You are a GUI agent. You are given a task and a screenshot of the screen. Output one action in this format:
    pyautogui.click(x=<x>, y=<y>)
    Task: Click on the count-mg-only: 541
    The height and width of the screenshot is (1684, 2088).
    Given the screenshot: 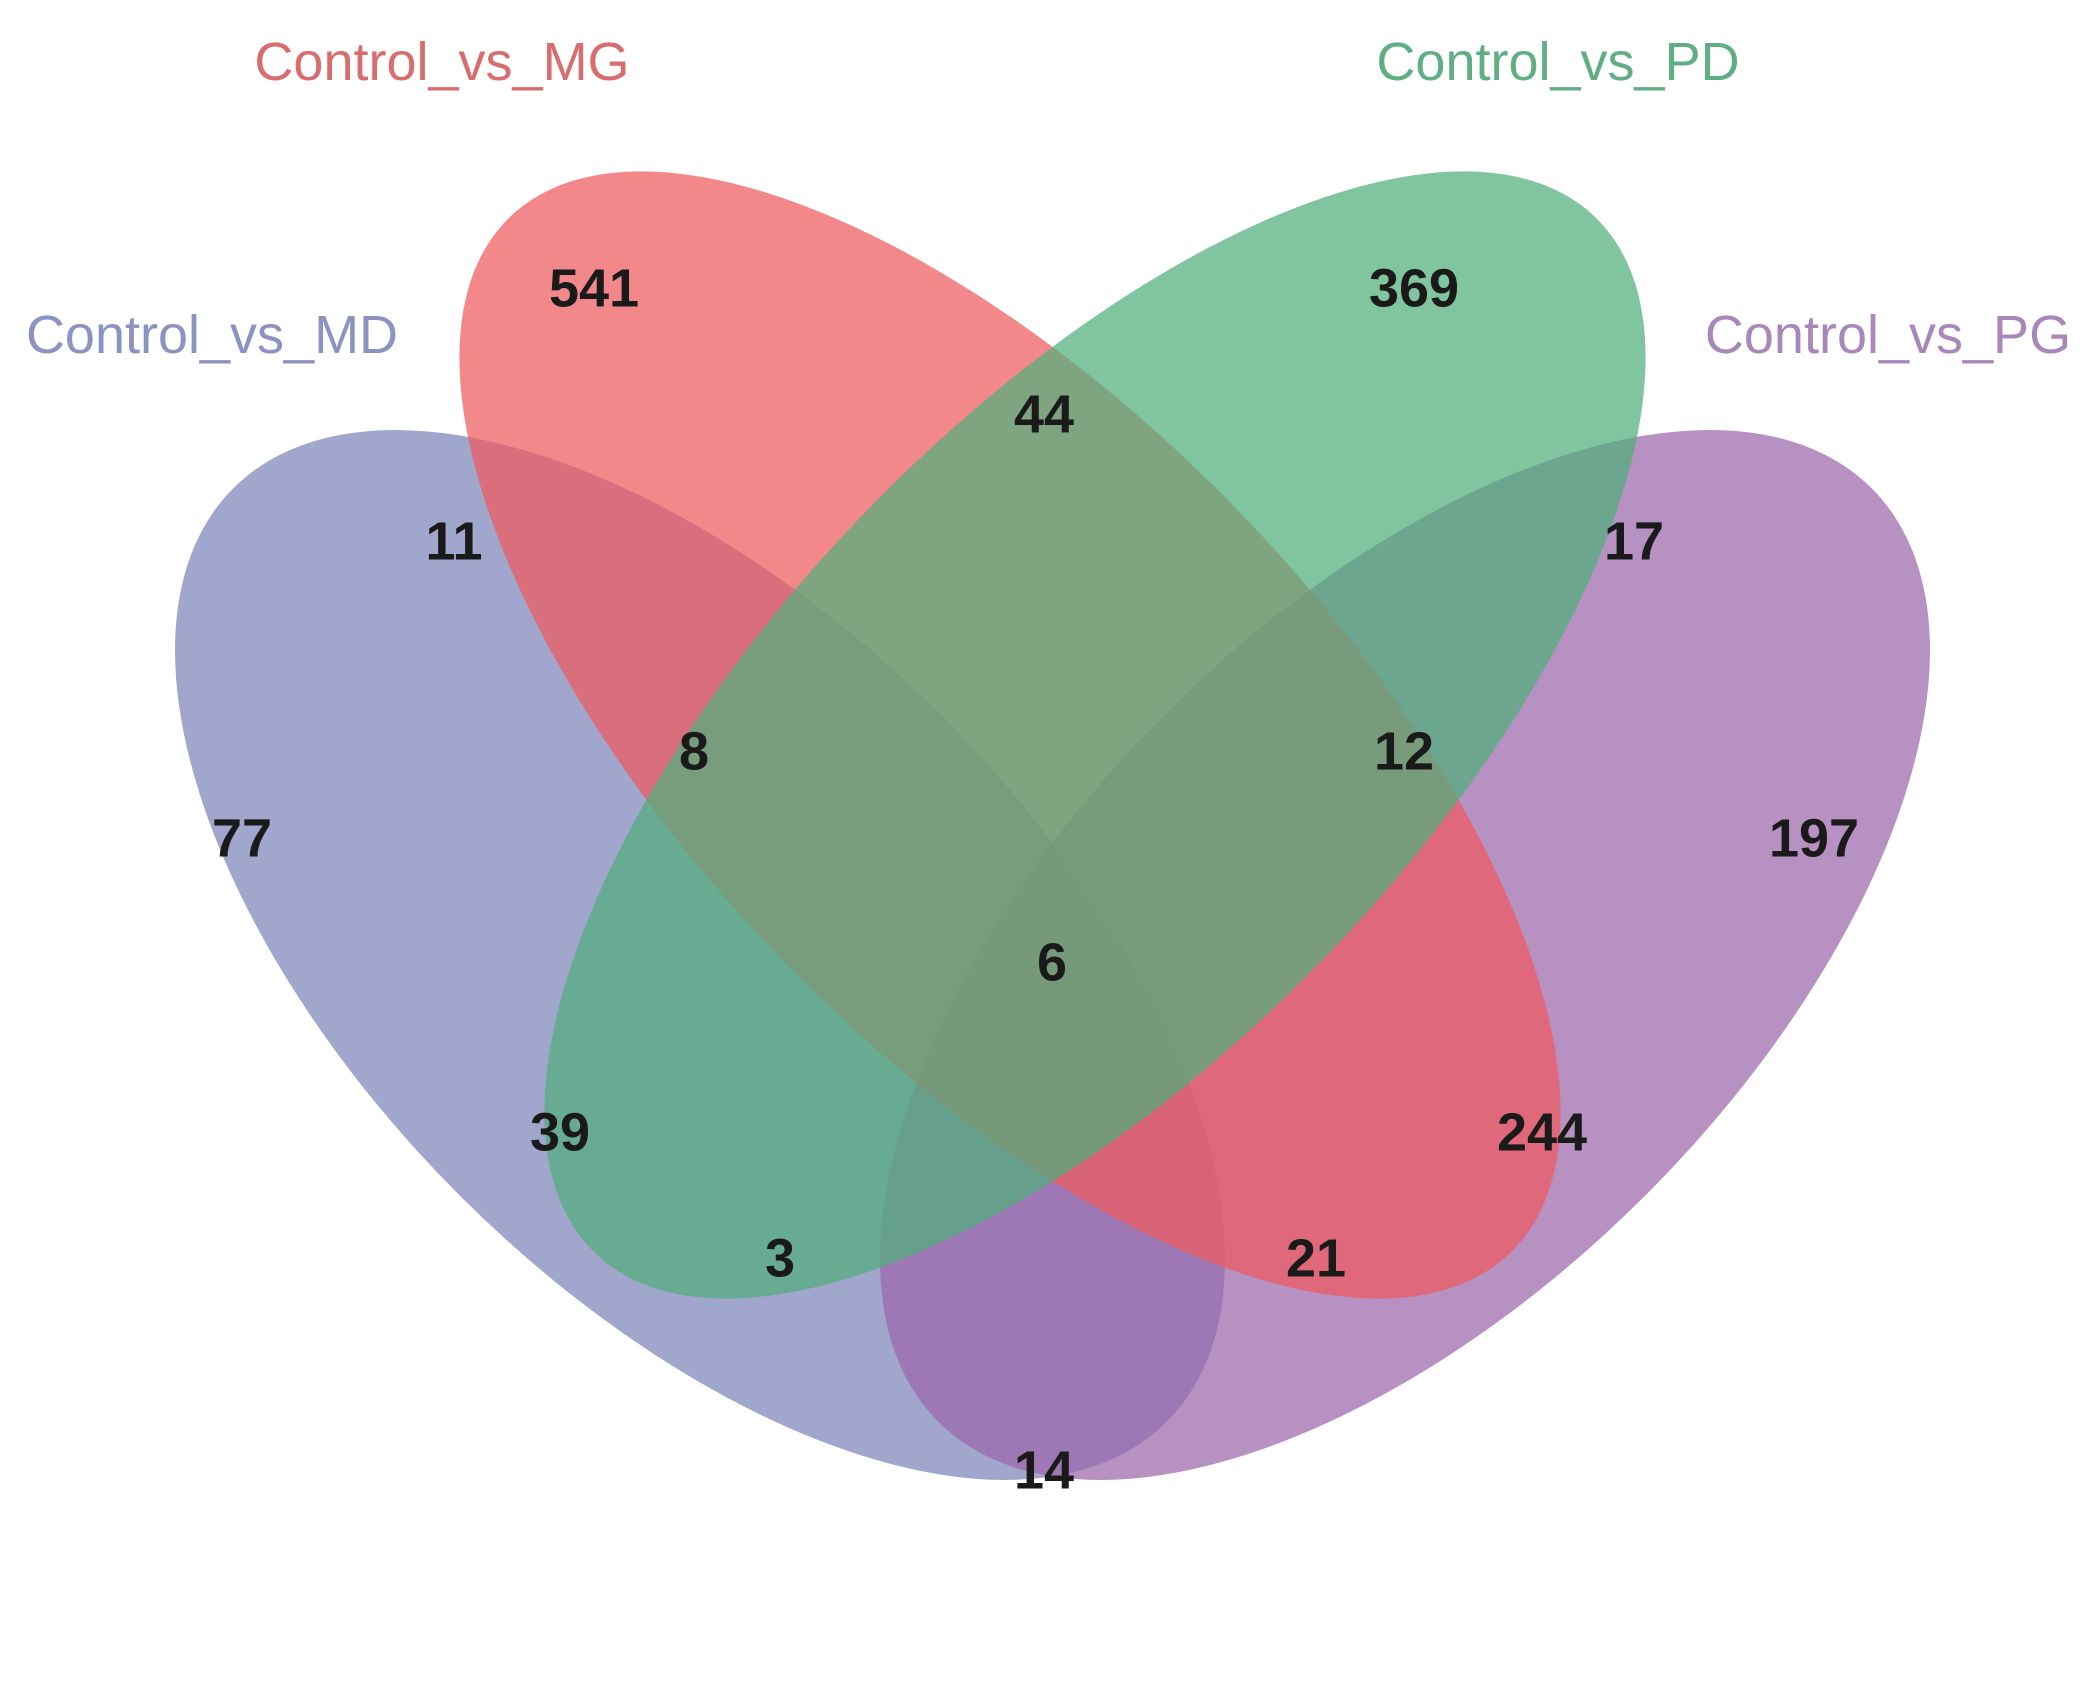 What is the action you would take?
    pyautogui.click(x=594, y=288)
    